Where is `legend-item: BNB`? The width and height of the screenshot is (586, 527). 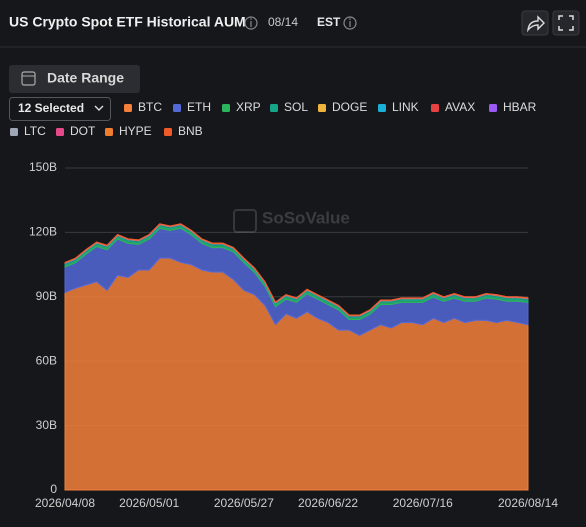
legend-item: BNB is located at coordinates (183, 131).